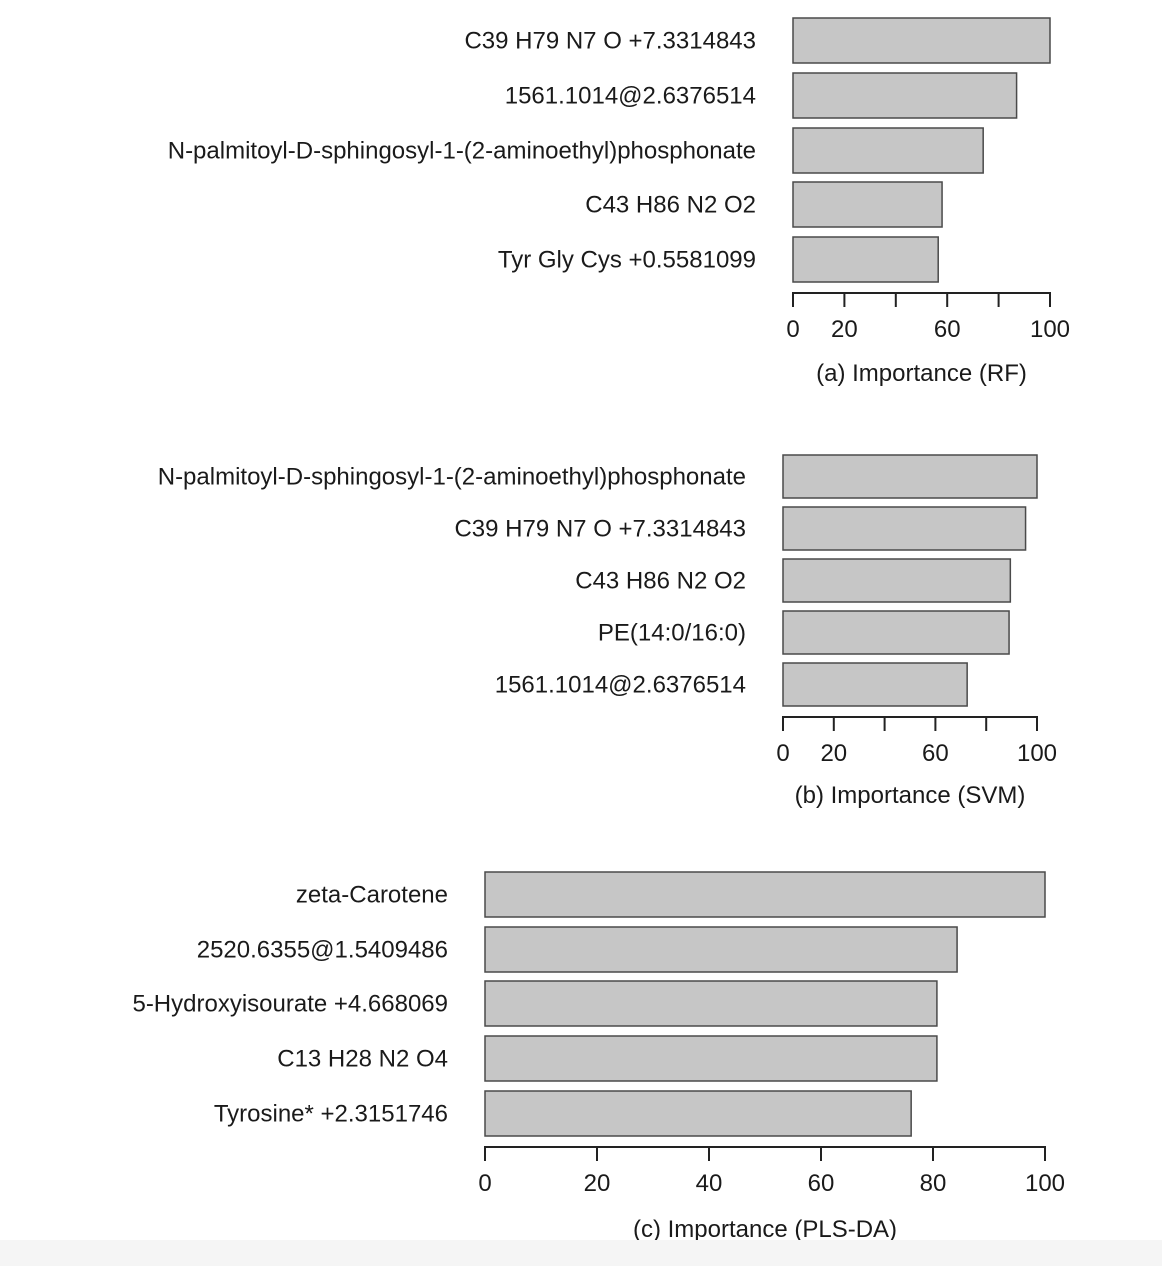 This screenshot has height=1266, width=1162. What do you see at coordinates (933, 1183) in the screenshot?
I see `x-tick-label: 80` at bounding box center [933, 1183].